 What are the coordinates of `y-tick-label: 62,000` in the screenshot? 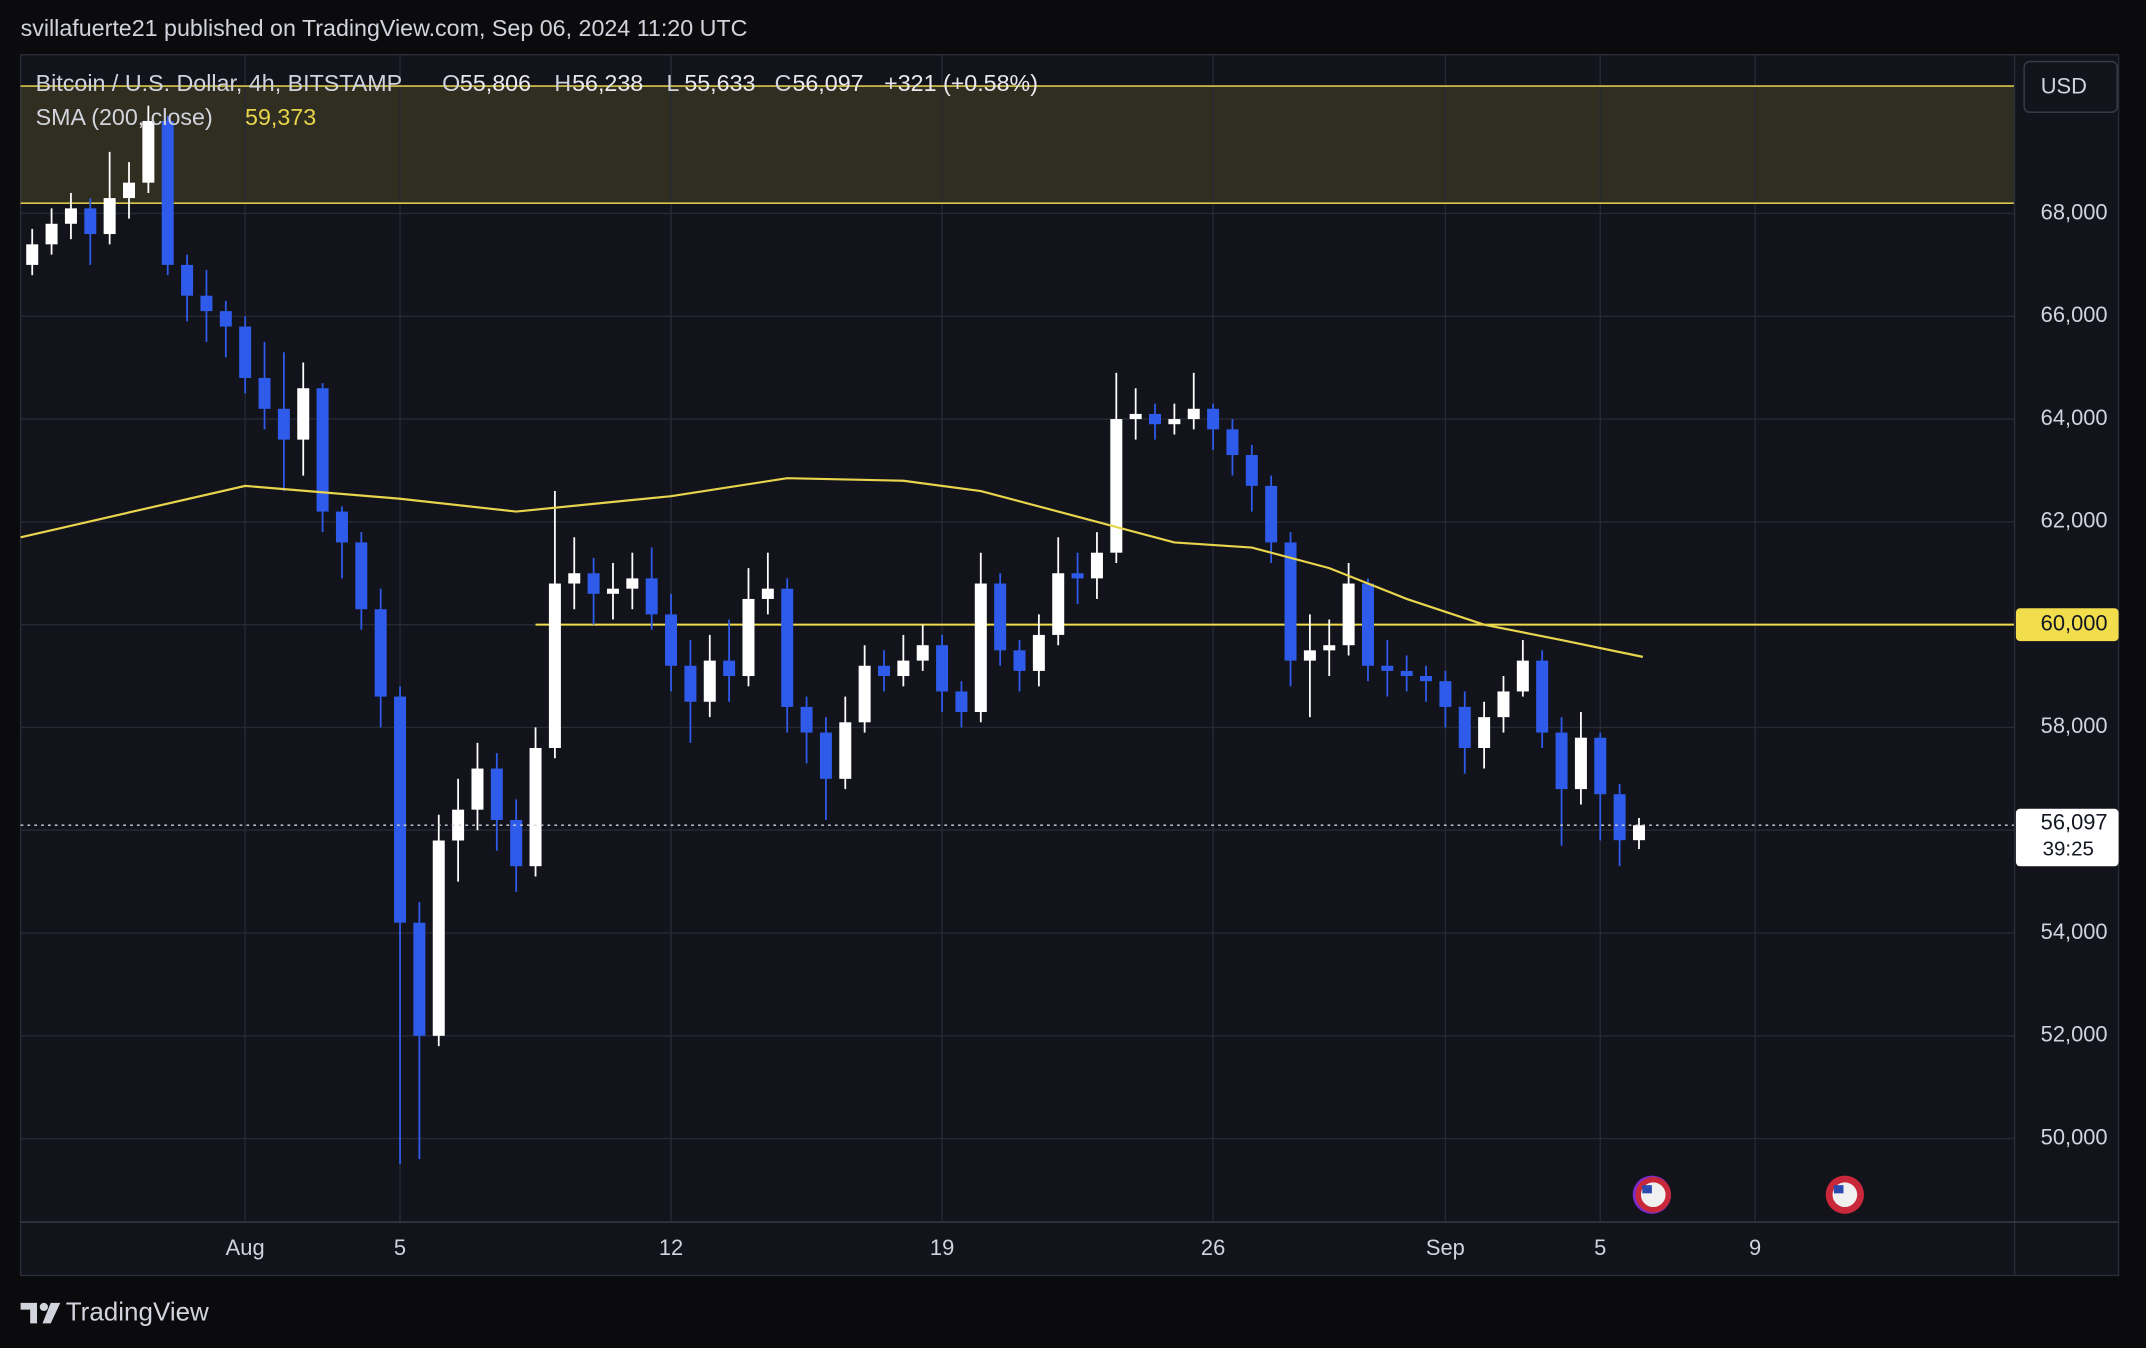 It's located at (2074, 520).